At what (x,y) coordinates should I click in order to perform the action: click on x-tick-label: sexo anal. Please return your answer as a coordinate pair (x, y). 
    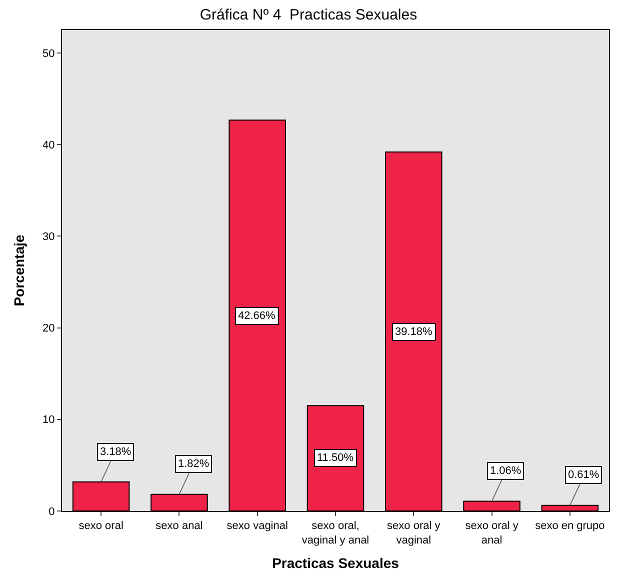
    Looking at the image, I should click on (179, 526).